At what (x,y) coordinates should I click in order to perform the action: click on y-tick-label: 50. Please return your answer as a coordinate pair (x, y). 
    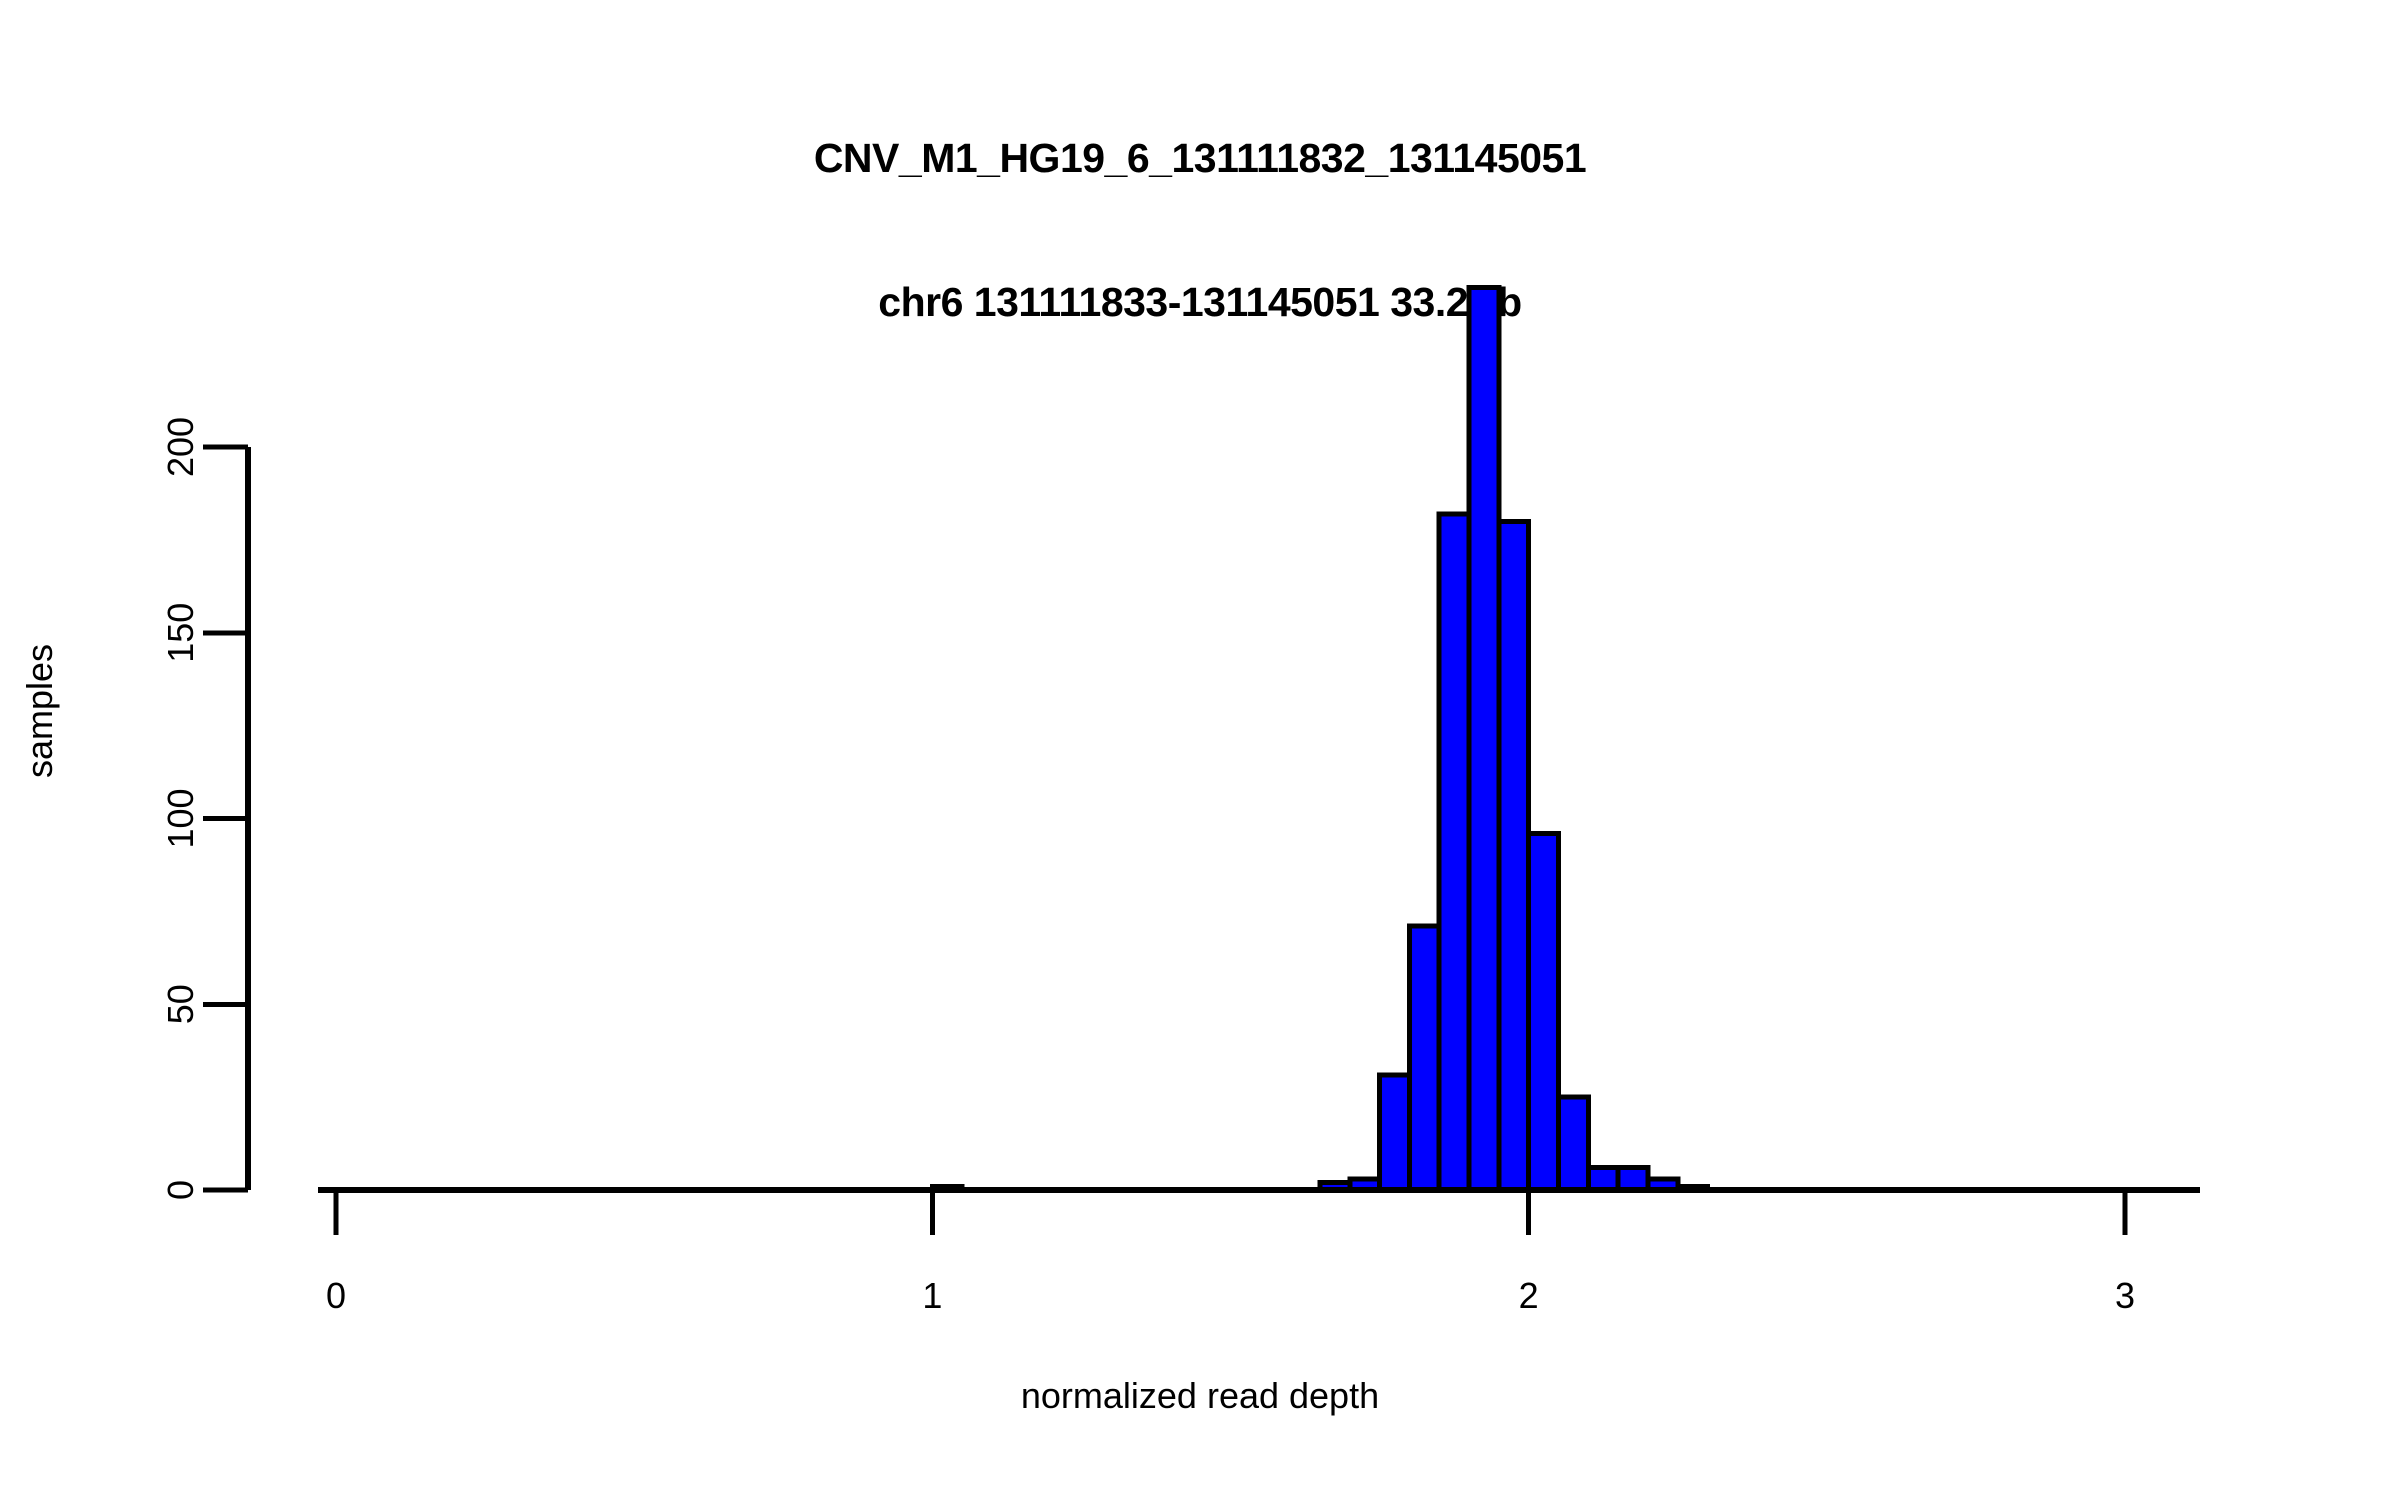
    Looking at the image, I should click on (180, 1004).